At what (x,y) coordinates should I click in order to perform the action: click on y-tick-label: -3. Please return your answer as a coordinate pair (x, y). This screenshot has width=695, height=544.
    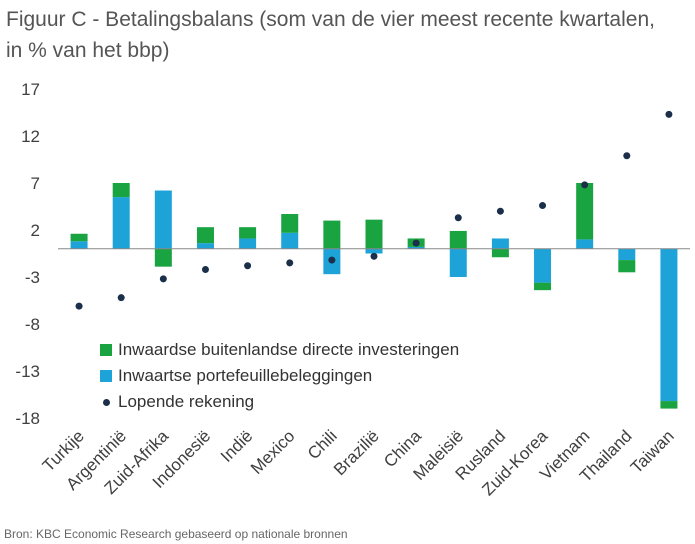
    Looking at the image, I should click on (32, 277).